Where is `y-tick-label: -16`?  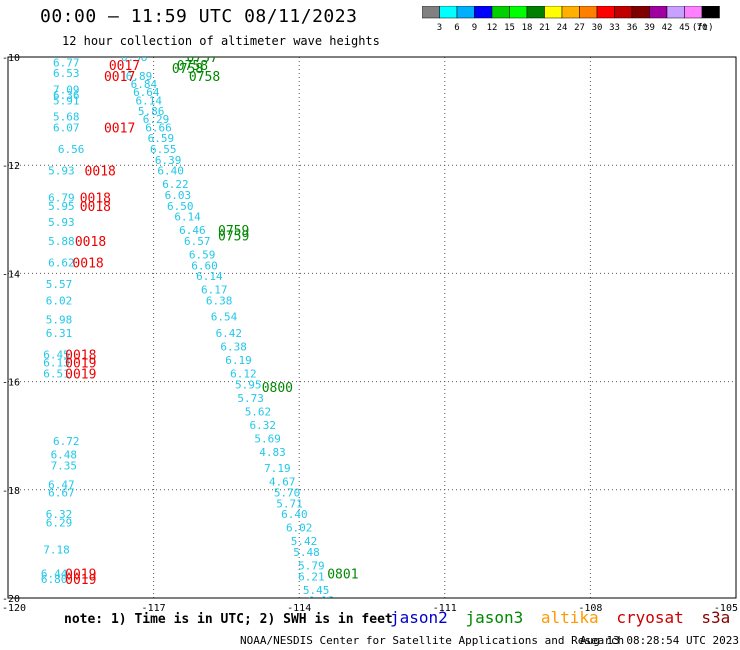 y-tick-label: -16 is located at coordinates (11, 383).